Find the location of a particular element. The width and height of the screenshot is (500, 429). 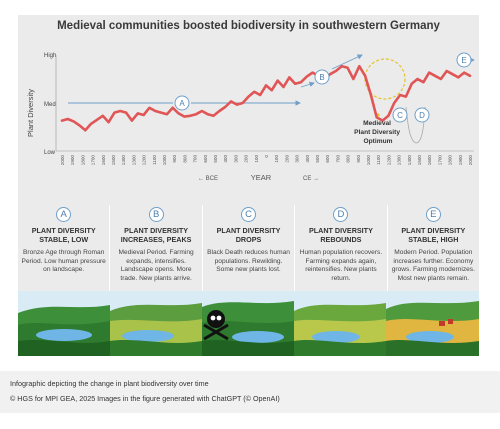

landscape-illustration-strip is located at coordinates (248, 323).